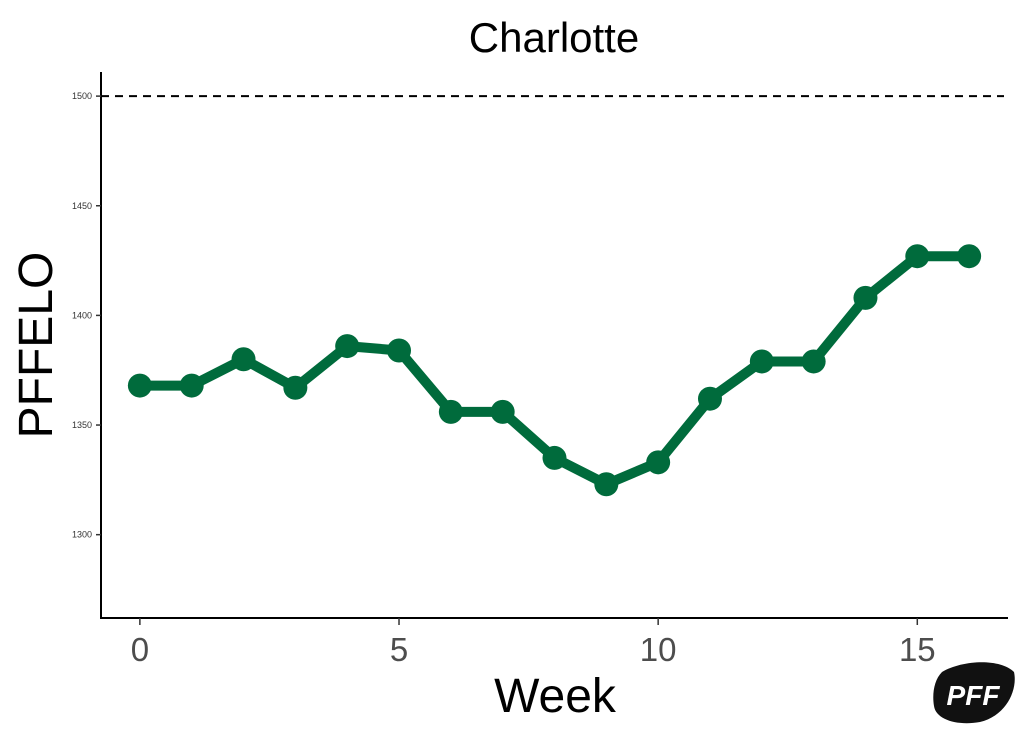 This screenshot has width=1024, height=732. What do you see at coordinates (533, 643) in the screenshot?
I see `x-axis-ticks: 0 5 10 15` at bounding box center [533, 643].